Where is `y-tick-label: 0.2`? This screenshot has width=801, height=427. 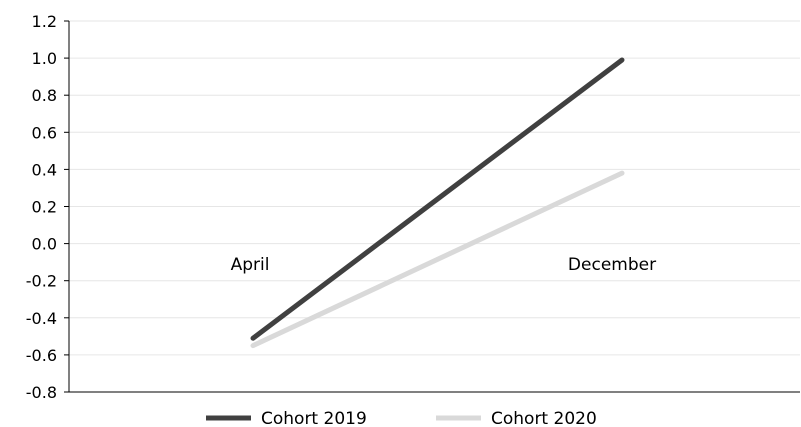 y-tick-label: 0.2 is located at coordinates (44, 207).